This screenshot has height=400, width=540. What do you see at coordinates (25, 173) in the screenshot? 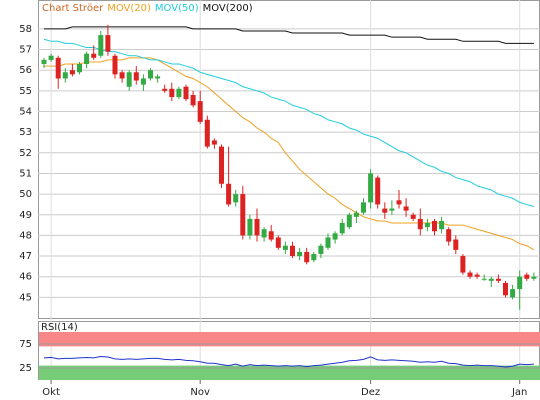
I see `y-tick-label: 51` at bounding box center [25, 173].